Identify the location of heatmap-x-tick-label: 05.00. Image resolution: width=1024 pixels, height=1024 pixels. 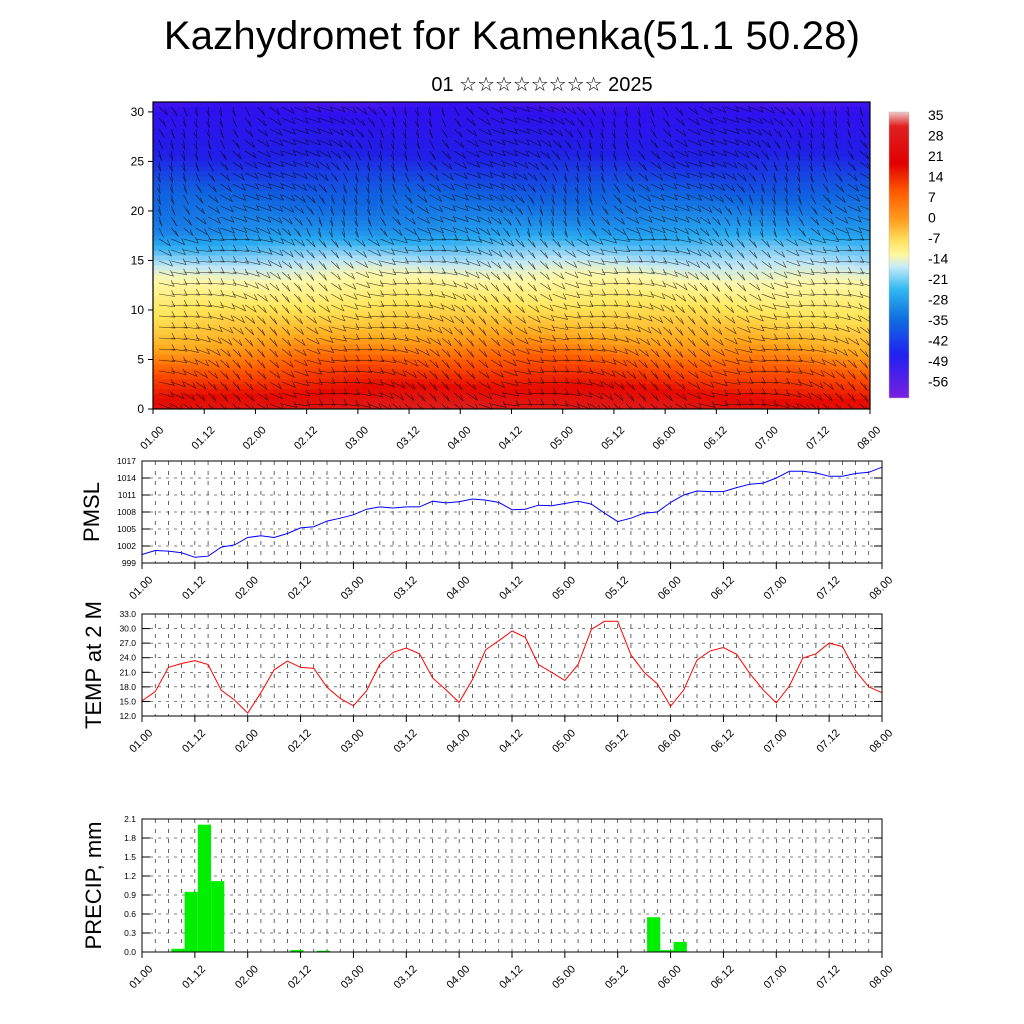
(562, 438).